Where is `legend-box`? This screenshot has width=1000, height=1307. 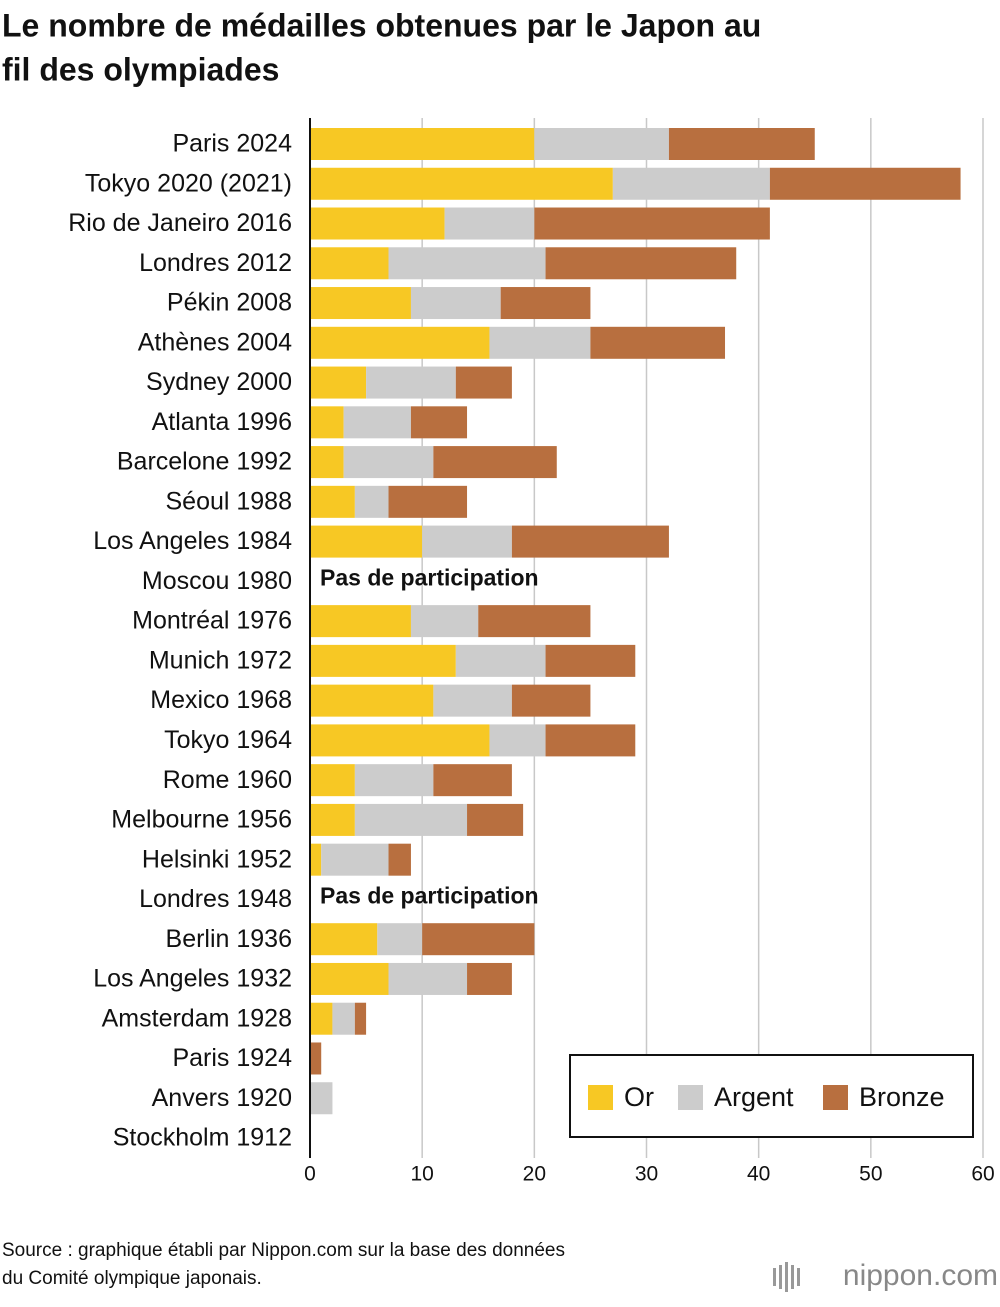 legend-box is located at coordinates (771, 1096).